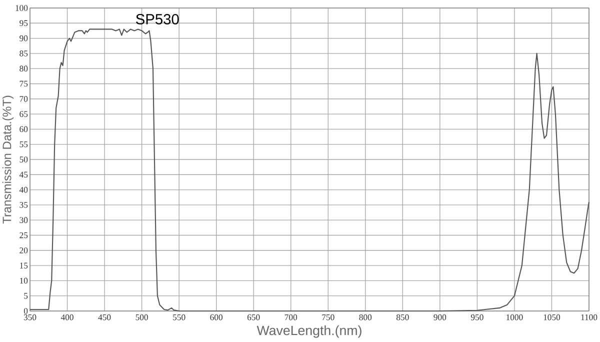 The image size is (600, 342). What do you see at coordinates (216, 317) in the screenshot?
I see `x-tick-label: 600` at bounding box center [216, 317].